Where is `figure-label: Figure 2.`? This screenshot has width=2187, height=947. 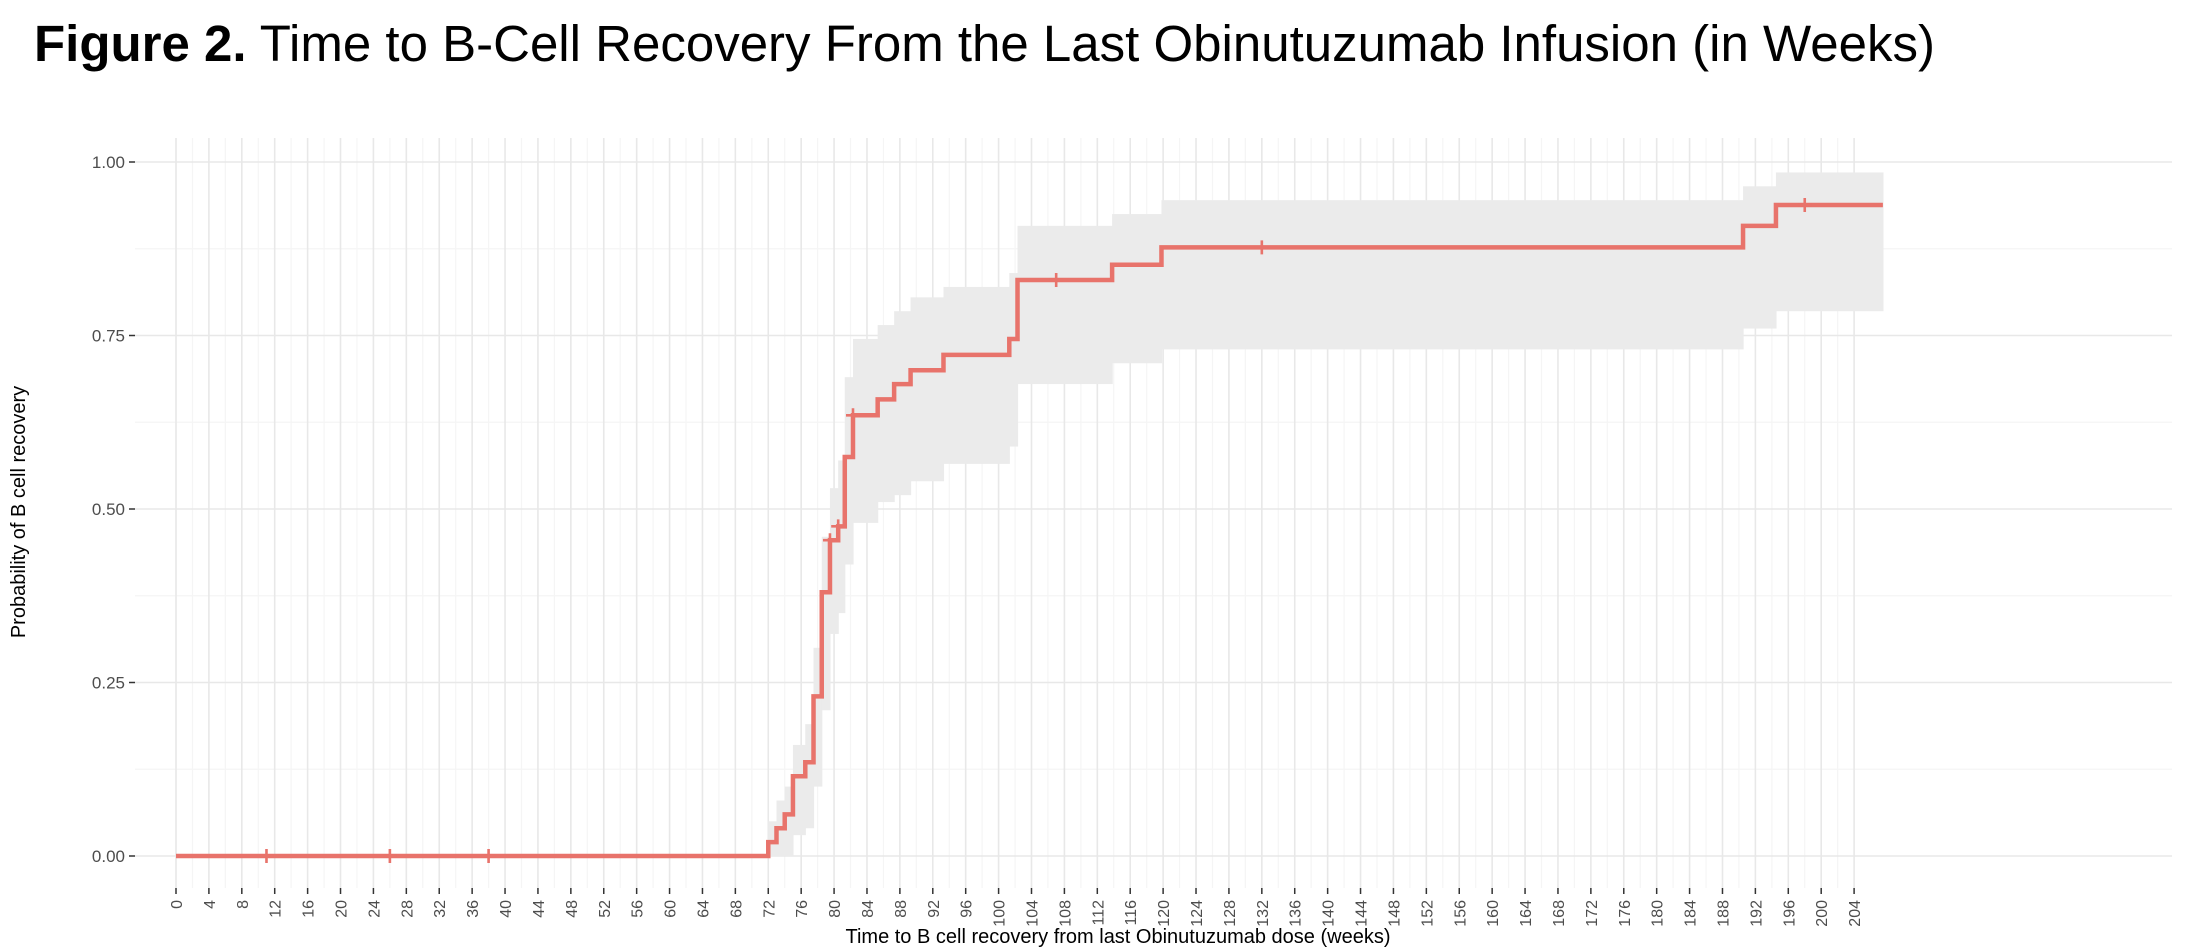 figure-label: Figure 2. is located at coordinates (140, 43).